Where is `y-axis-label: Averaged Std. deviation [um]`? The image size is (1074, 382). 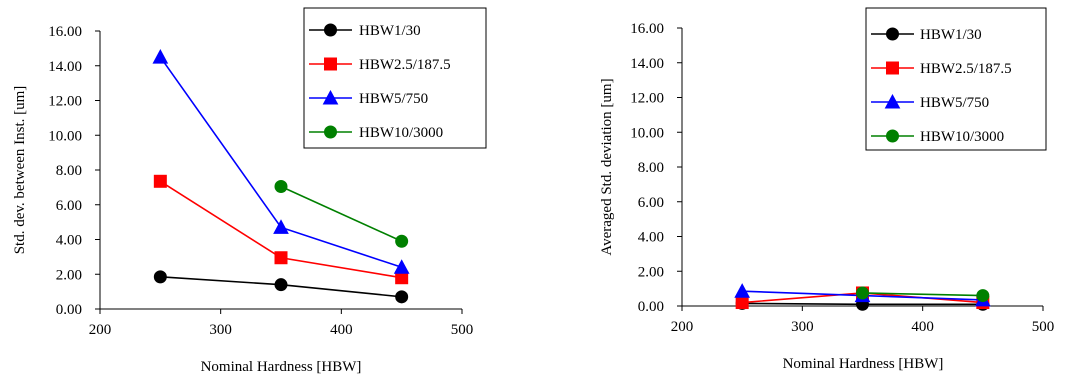 y-axis-label: Averaged Std. deviation [um] is located at coordinates (607, 166).